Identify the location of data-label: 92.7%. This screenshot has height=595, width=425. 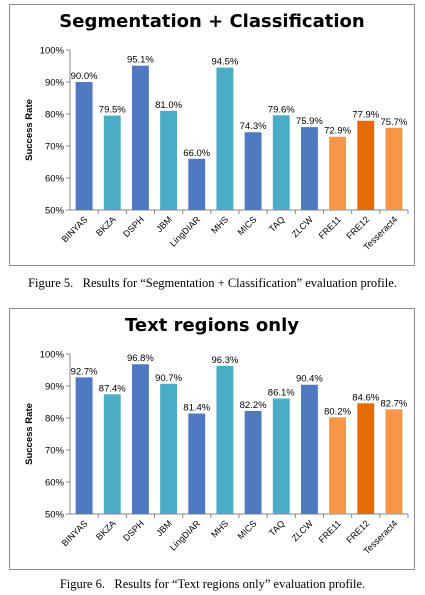
(84, 371).